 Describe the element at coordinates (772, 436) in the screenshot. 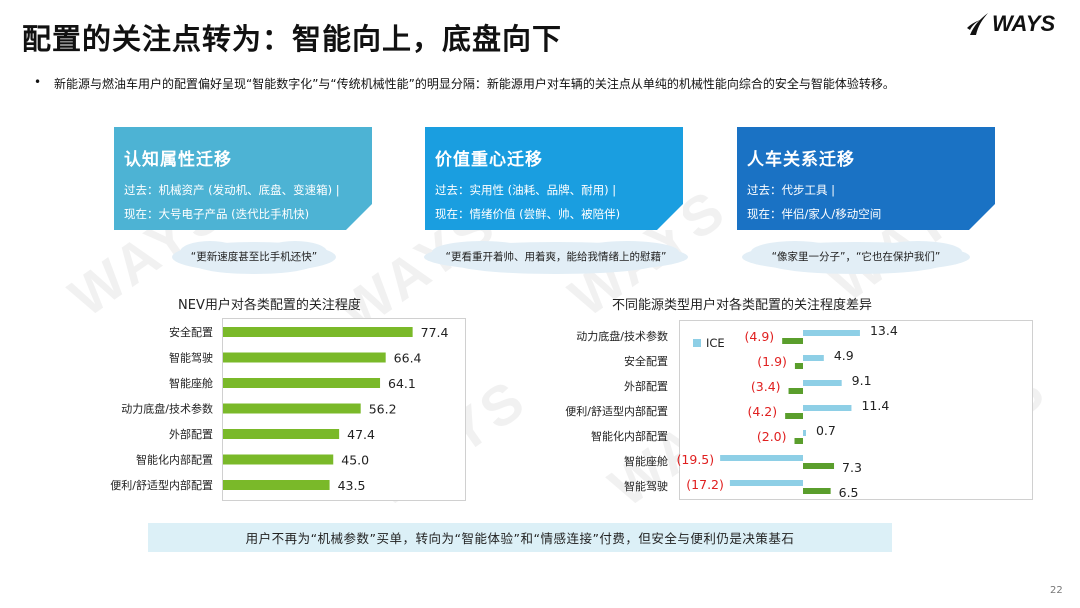

I see `value-label-nev: (2.0)` at that location.